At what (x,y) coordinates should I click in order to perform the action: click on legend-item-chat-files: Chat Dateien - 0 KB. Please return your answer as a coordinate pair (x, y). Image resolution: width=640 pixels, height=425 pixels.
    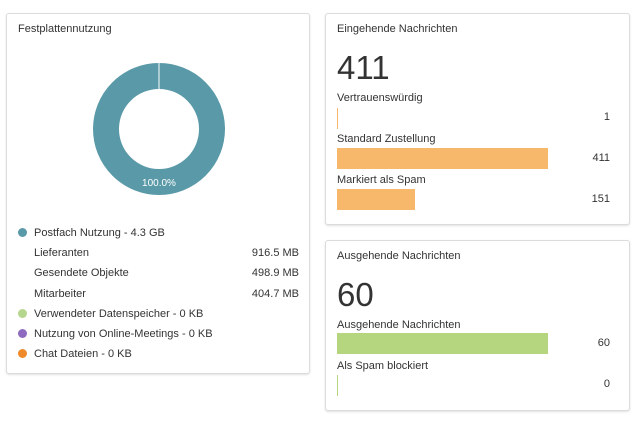
    Looking at the image, I should click on (75, 354).